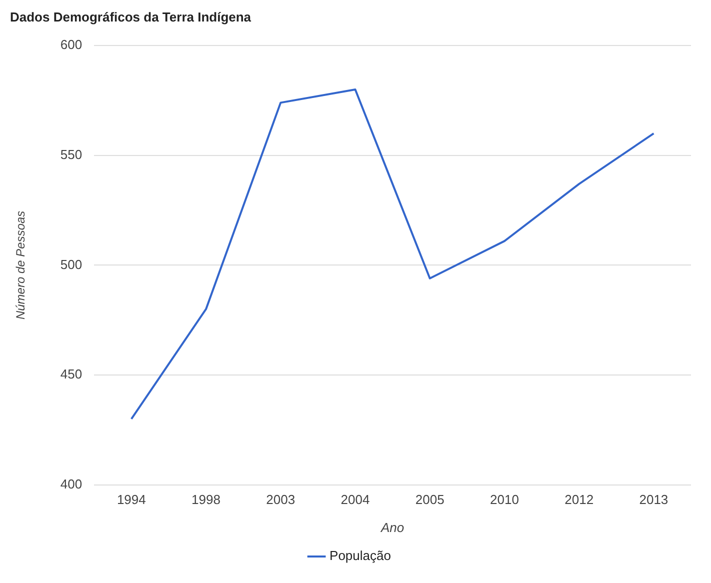 The height and width of the screenshot is (583, 711). Describe the element at coordinates (206, 500) in the screenshot. I see `x-tick-label: 1998` at that location.